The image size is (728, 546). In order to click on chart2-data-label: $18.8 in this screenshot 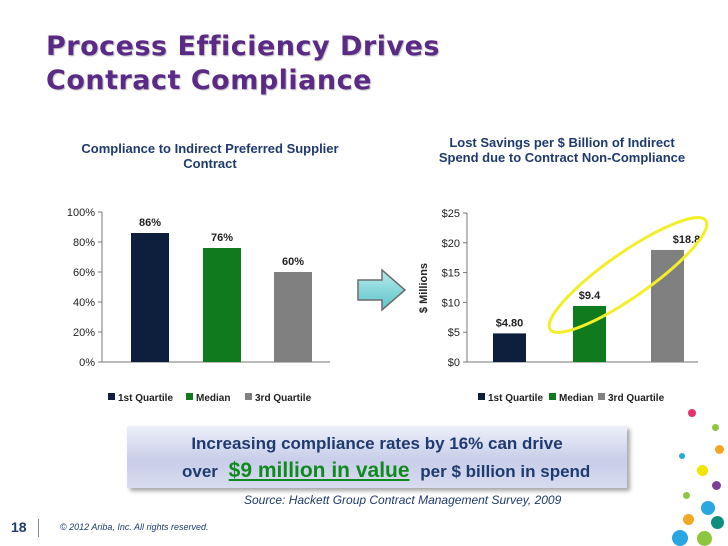, I will do `click(687, 240)`.